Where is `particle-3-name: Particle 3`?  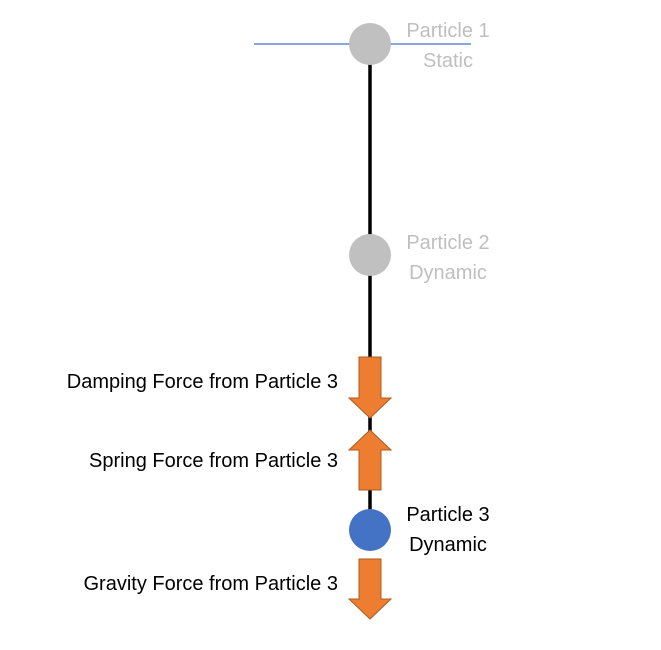 particle-3-name: Particle 3 is located at coordinates (447, 515).